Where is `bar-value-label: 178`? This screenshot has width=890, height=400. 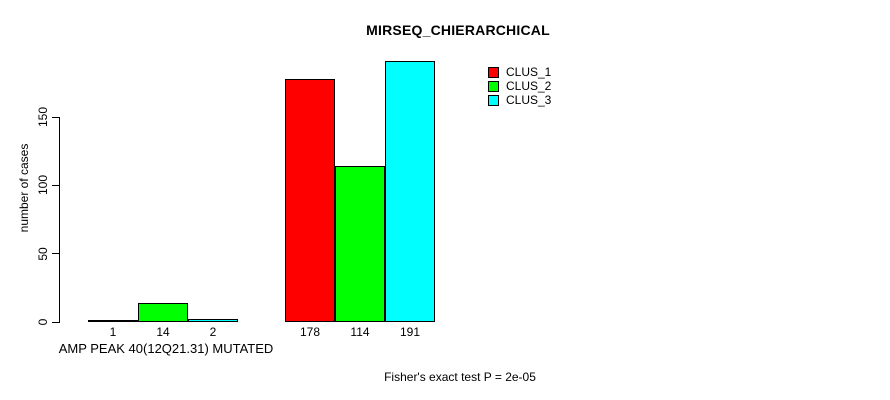
bar-value-label: 178 is located at coordinates (310, 332).